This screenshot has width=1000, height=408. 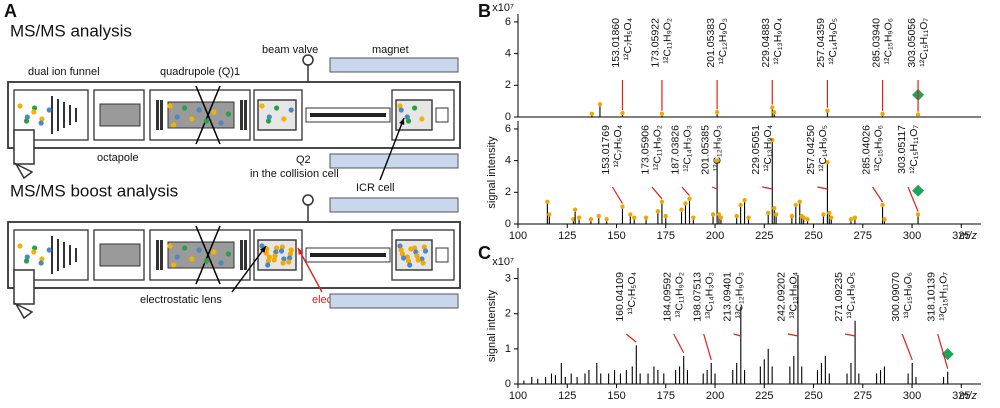 I want to click on annotation-mass: 285.04026, so click(x=866, y=150).